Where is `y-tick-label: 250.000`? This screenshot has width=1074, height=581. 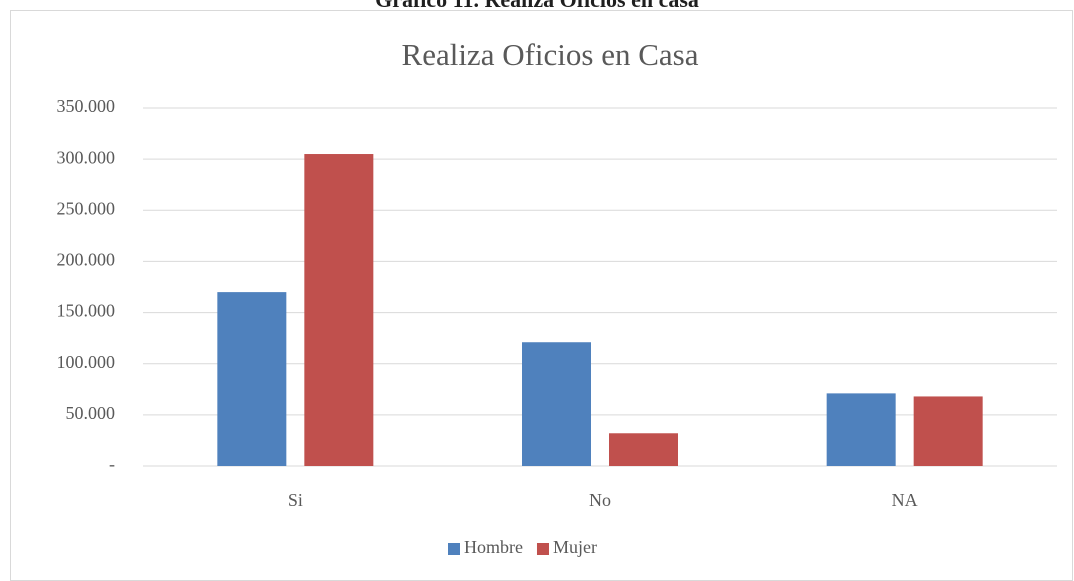
y-tick-label: 250.000 is located at coordinates (86, 208).